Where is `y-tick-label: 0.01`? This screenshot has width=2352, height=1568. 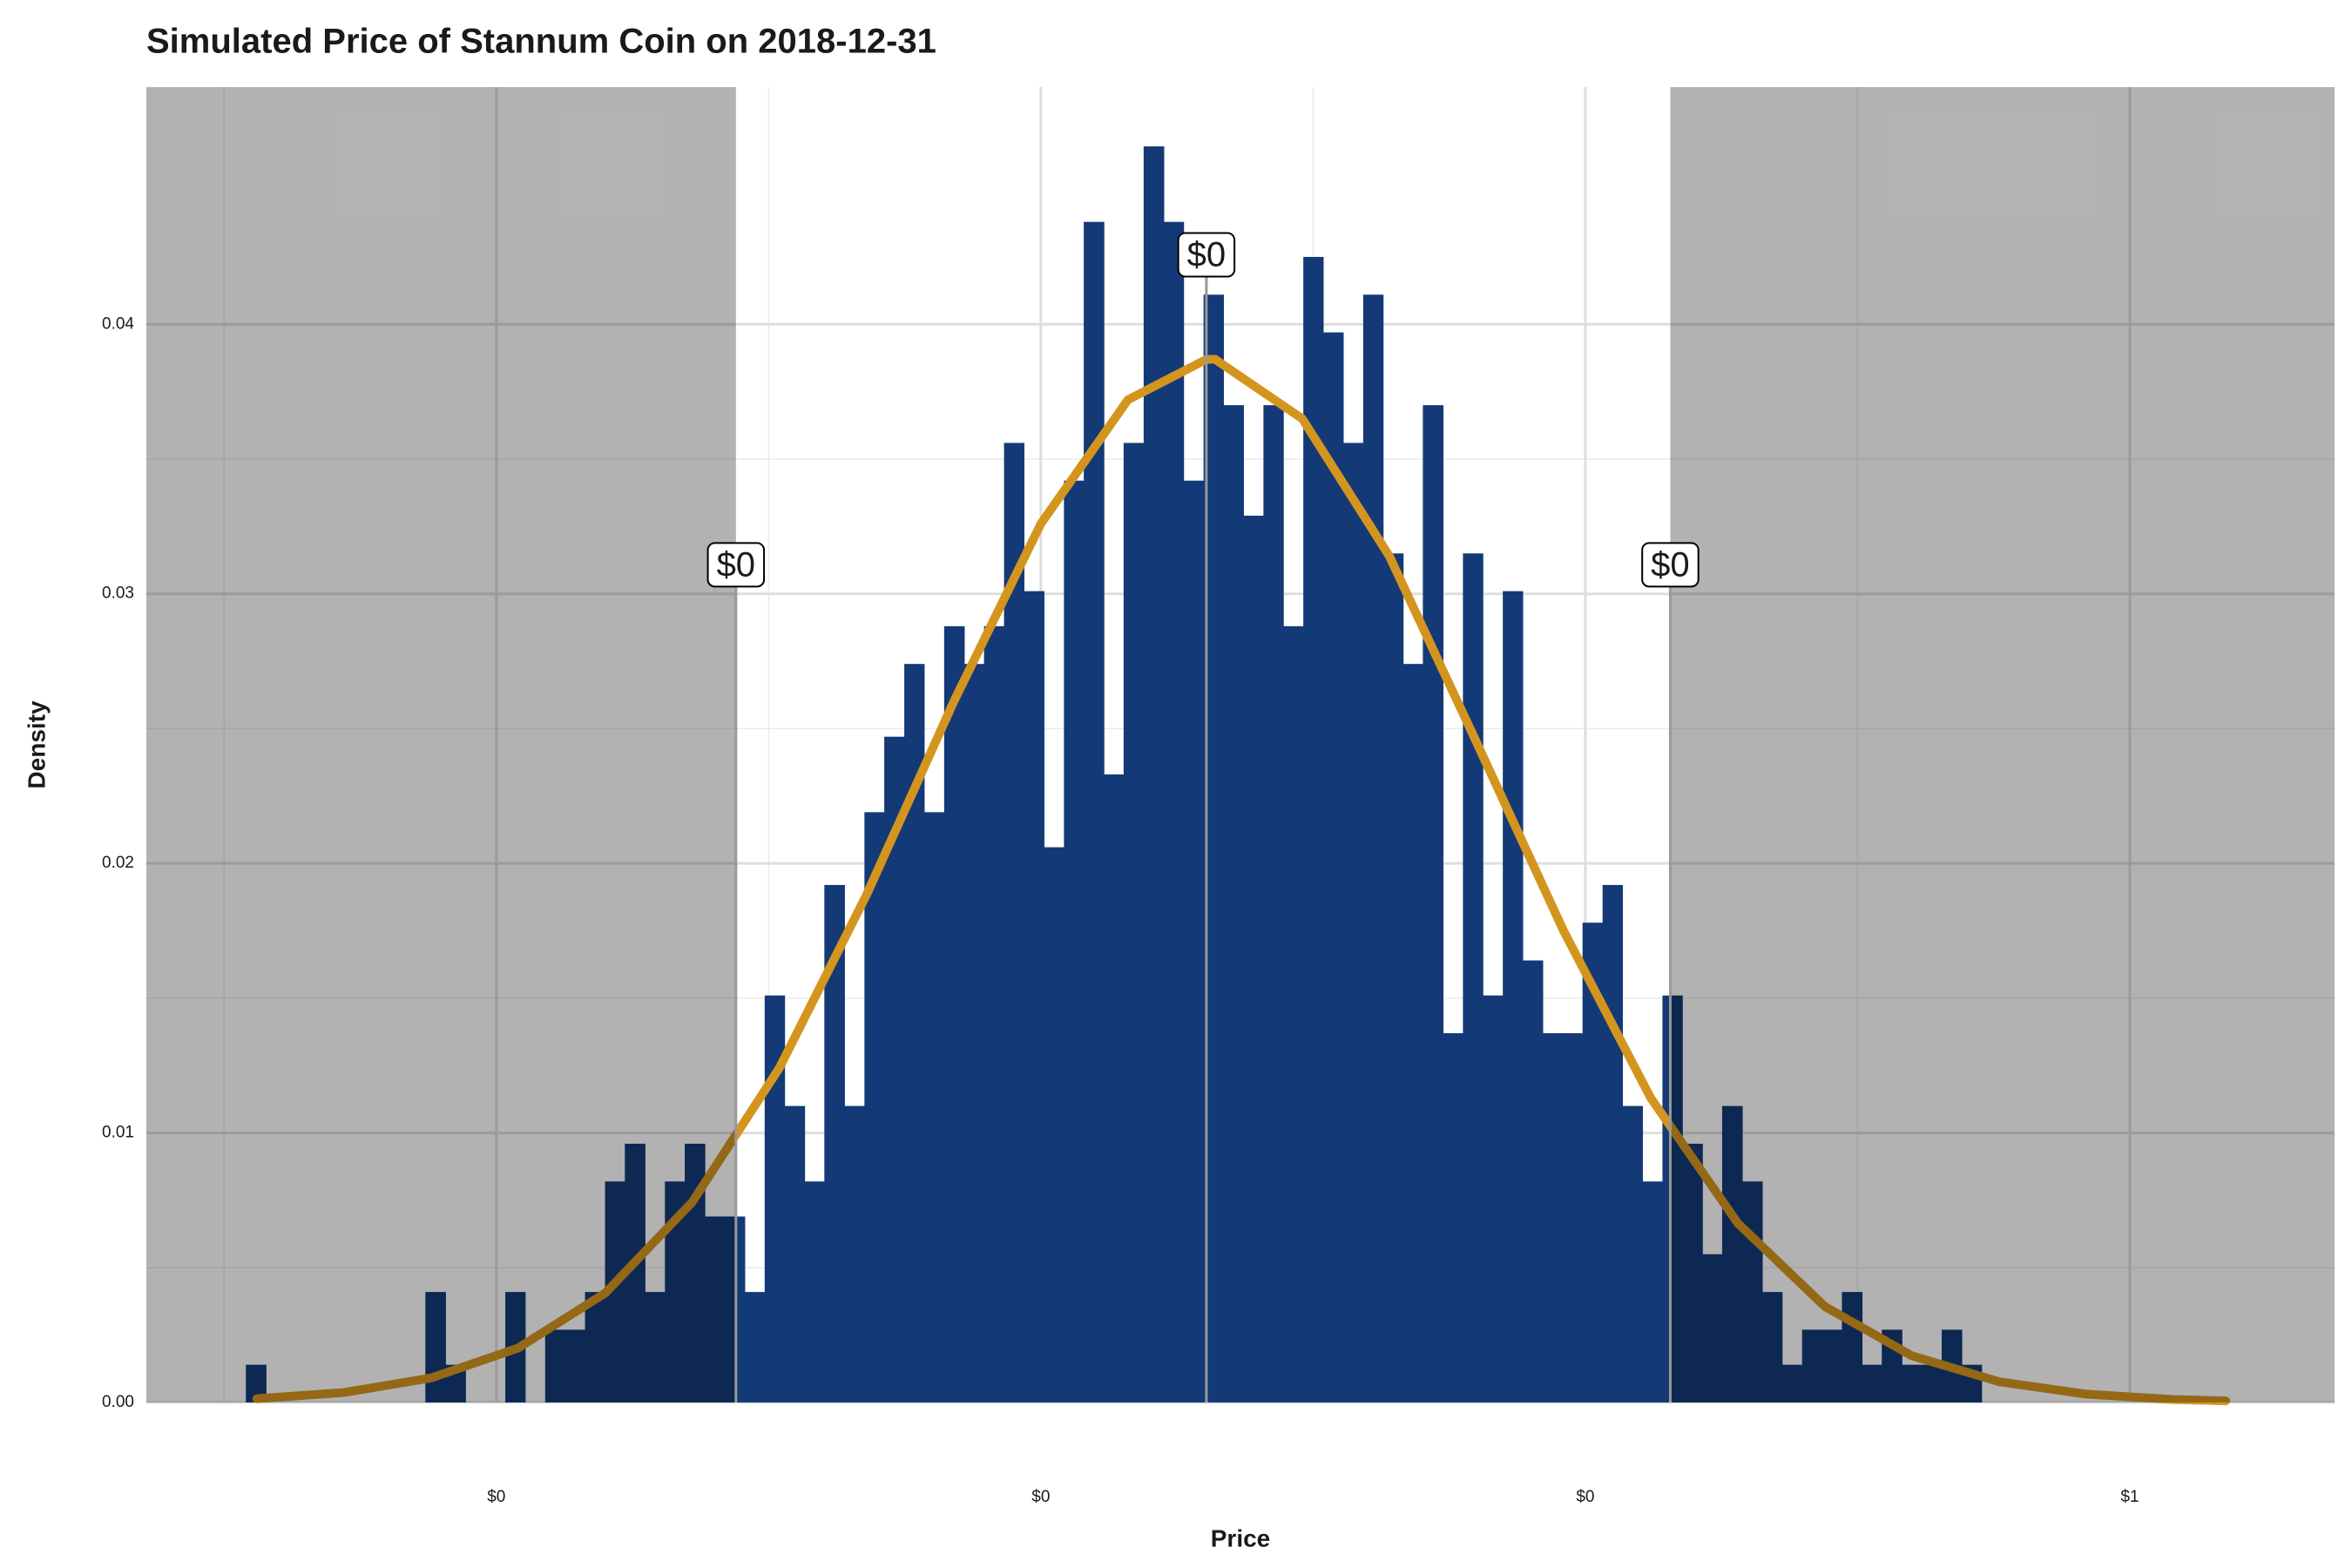 y-tick-label: 0.01 is located at coordinates (118, 1133).